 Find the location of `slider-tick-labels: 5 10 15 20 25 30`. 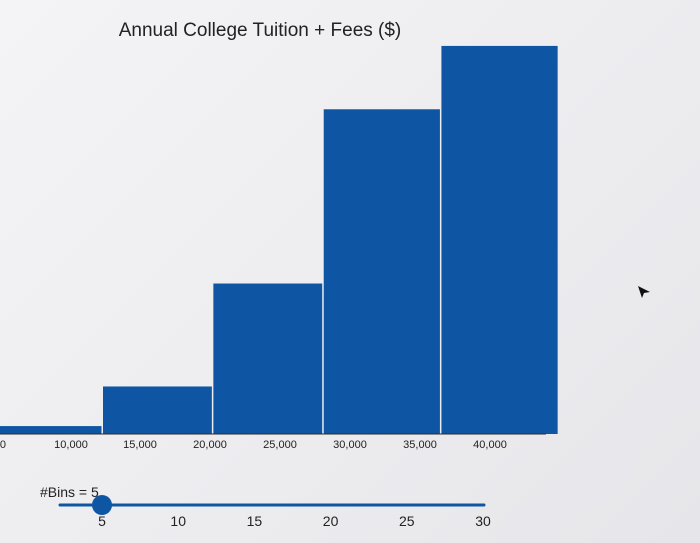

slider-tick-labels: 5 10 15 20 25 30 is located at coordinates (294, 521).